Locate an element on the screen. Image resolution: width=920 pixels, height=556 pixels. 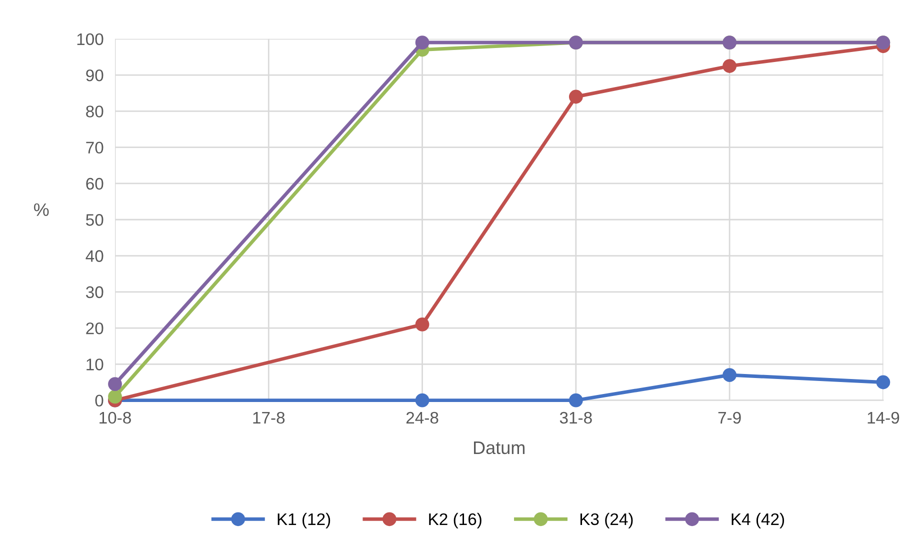
x-tick-label: 17-8 is located at coordinates (269, 418).